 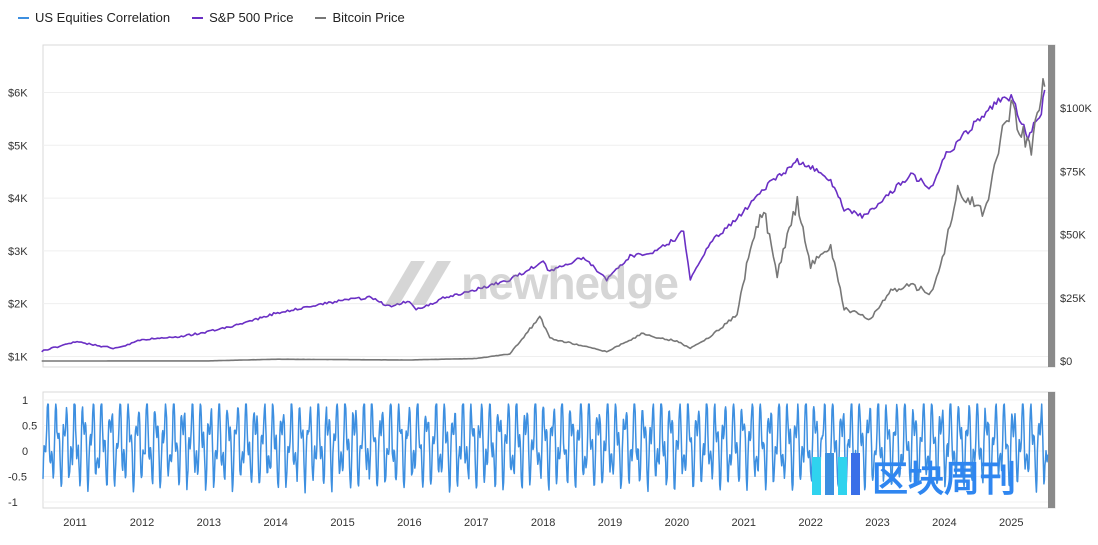 What do you see at coordinates (18, 94) in the screenshot?
I see `y-left-tick-label: $6K` at bounding box center [18, 94].